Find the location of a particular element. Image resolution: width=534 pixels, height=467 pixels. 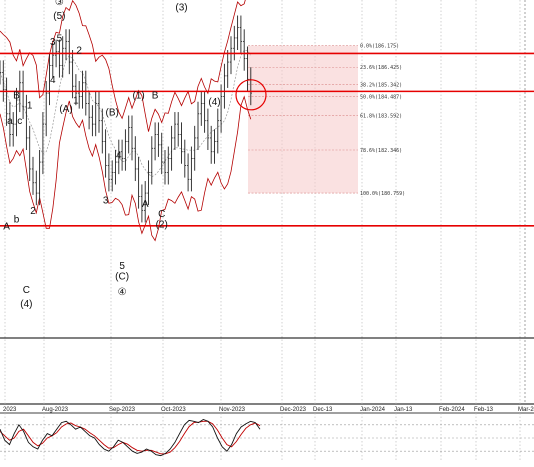

fibonacci-zone is located at coordinates (303, 119).